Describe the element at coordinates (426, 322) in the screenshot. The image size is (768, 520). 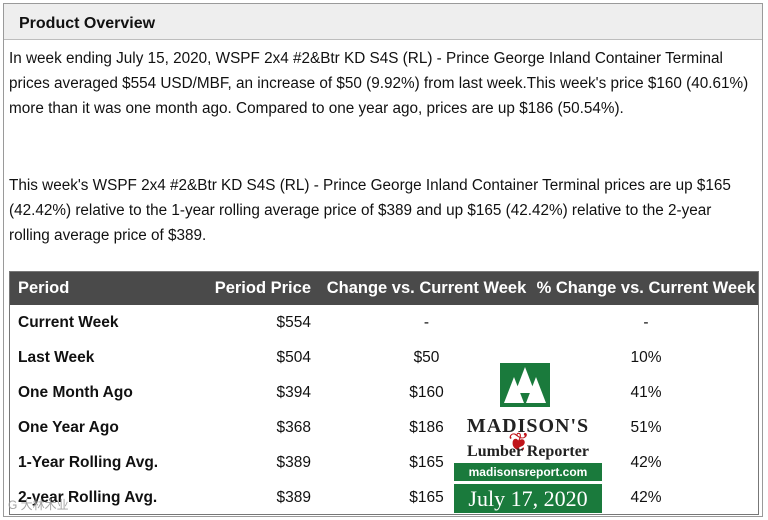
I see `change-cell: -` at that location.